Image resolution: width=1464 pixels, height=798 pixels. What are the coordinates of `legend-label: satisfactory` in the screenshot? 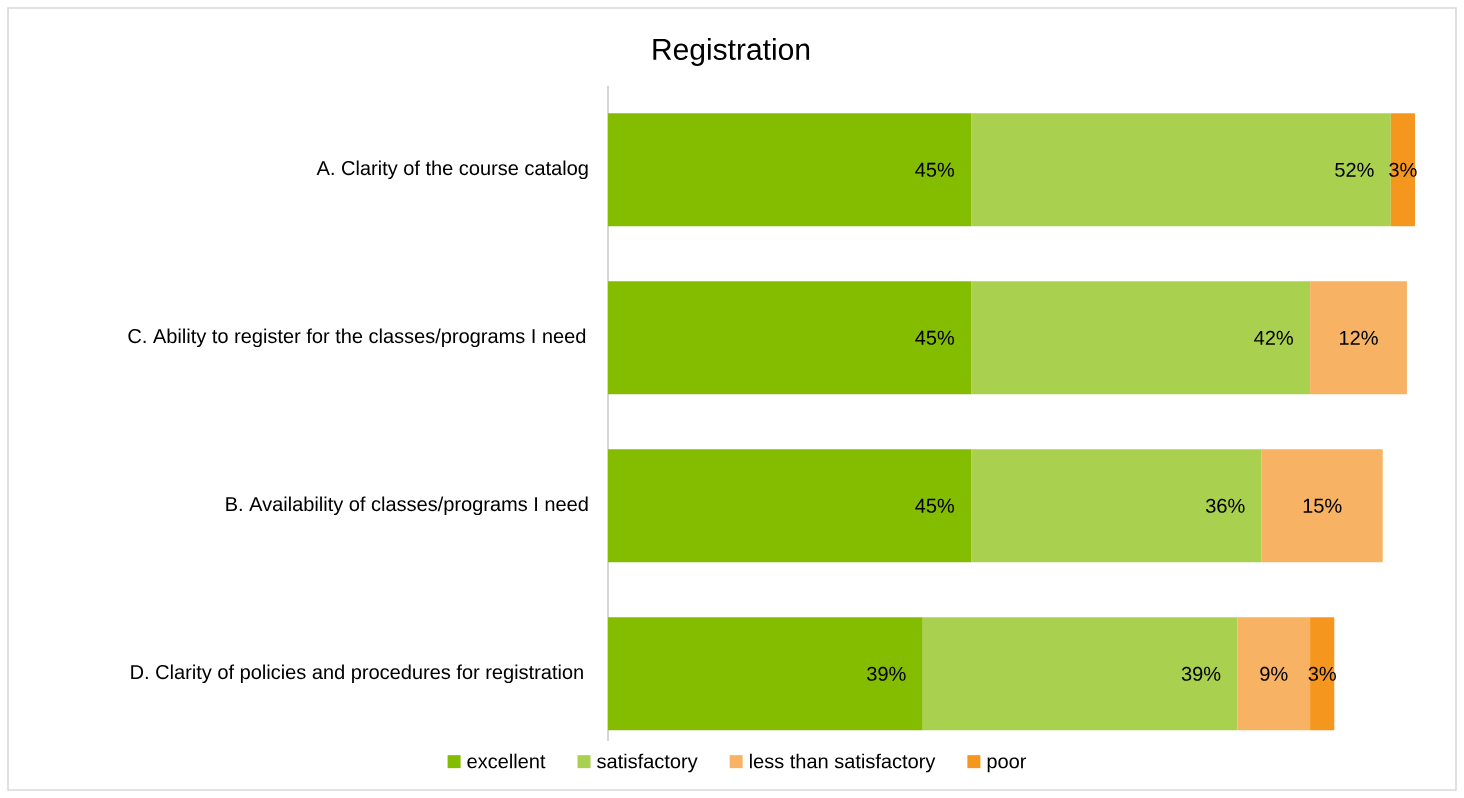 It's located at (647, 763).